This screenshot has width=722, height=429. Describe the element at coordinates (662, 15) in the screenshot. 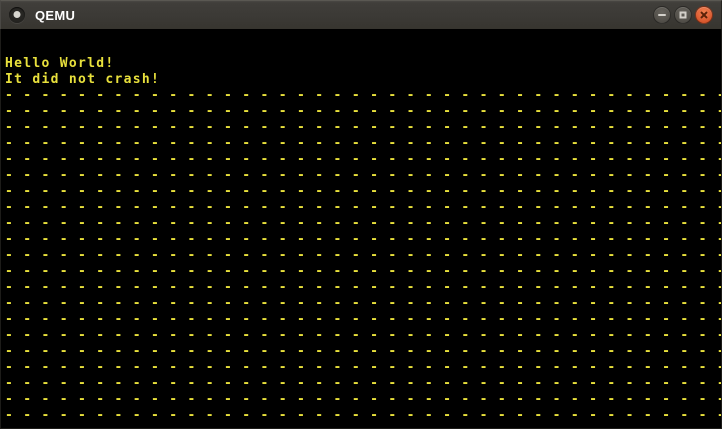

I see `minimize-button` at that location.